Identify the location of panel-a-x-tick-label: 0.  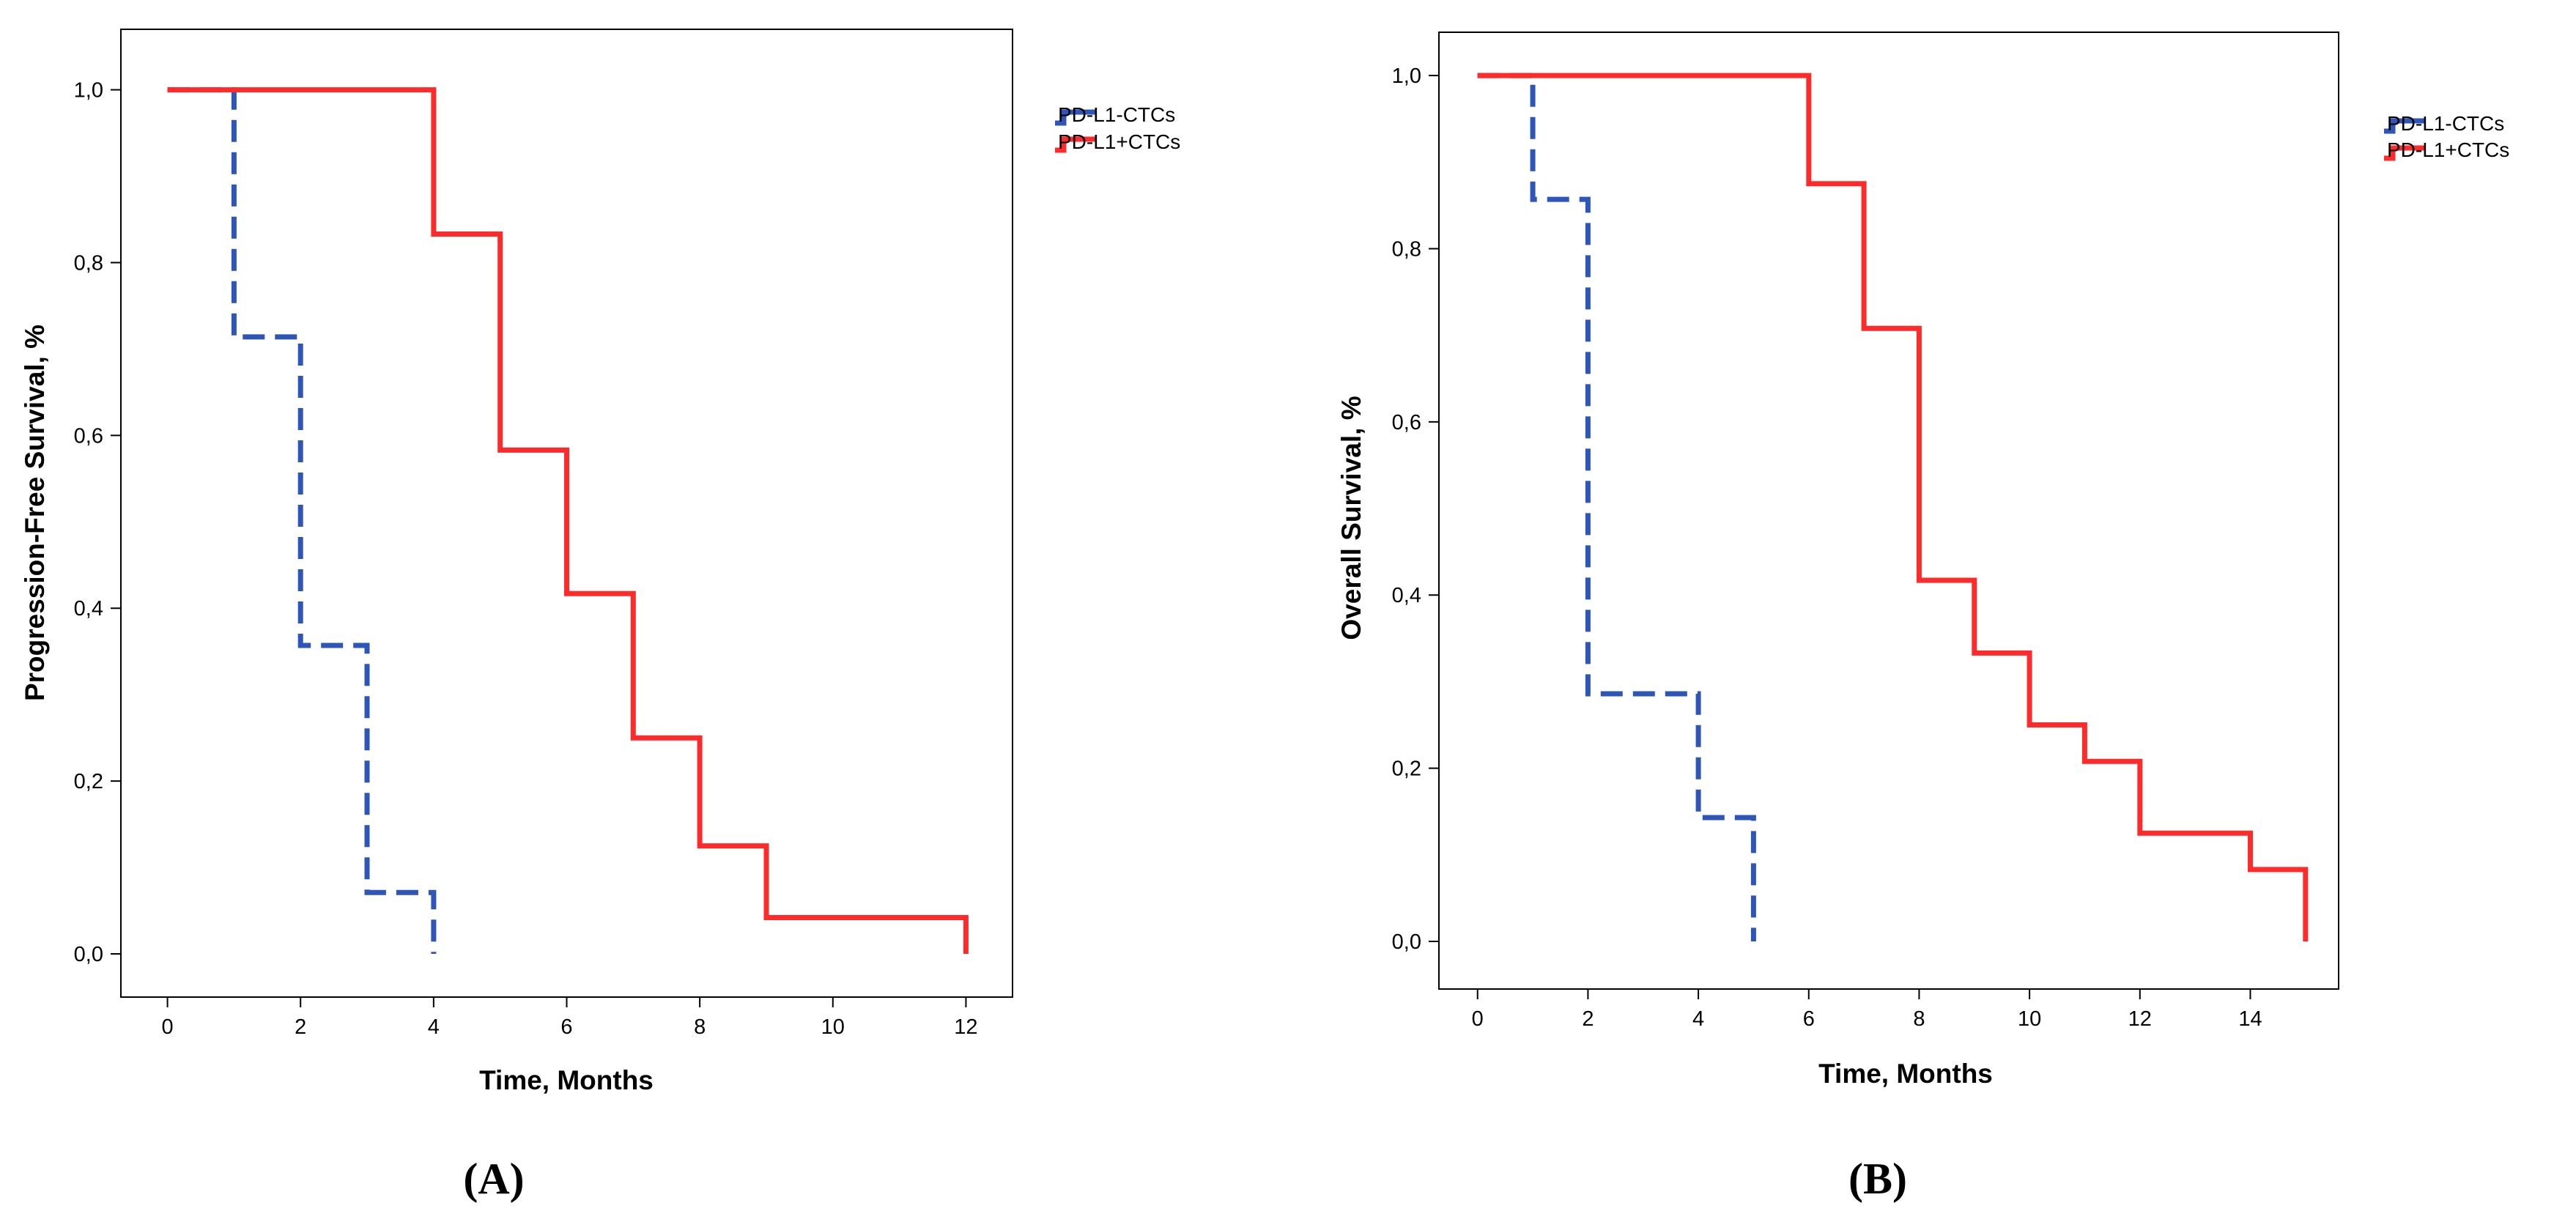
(168, 1027).